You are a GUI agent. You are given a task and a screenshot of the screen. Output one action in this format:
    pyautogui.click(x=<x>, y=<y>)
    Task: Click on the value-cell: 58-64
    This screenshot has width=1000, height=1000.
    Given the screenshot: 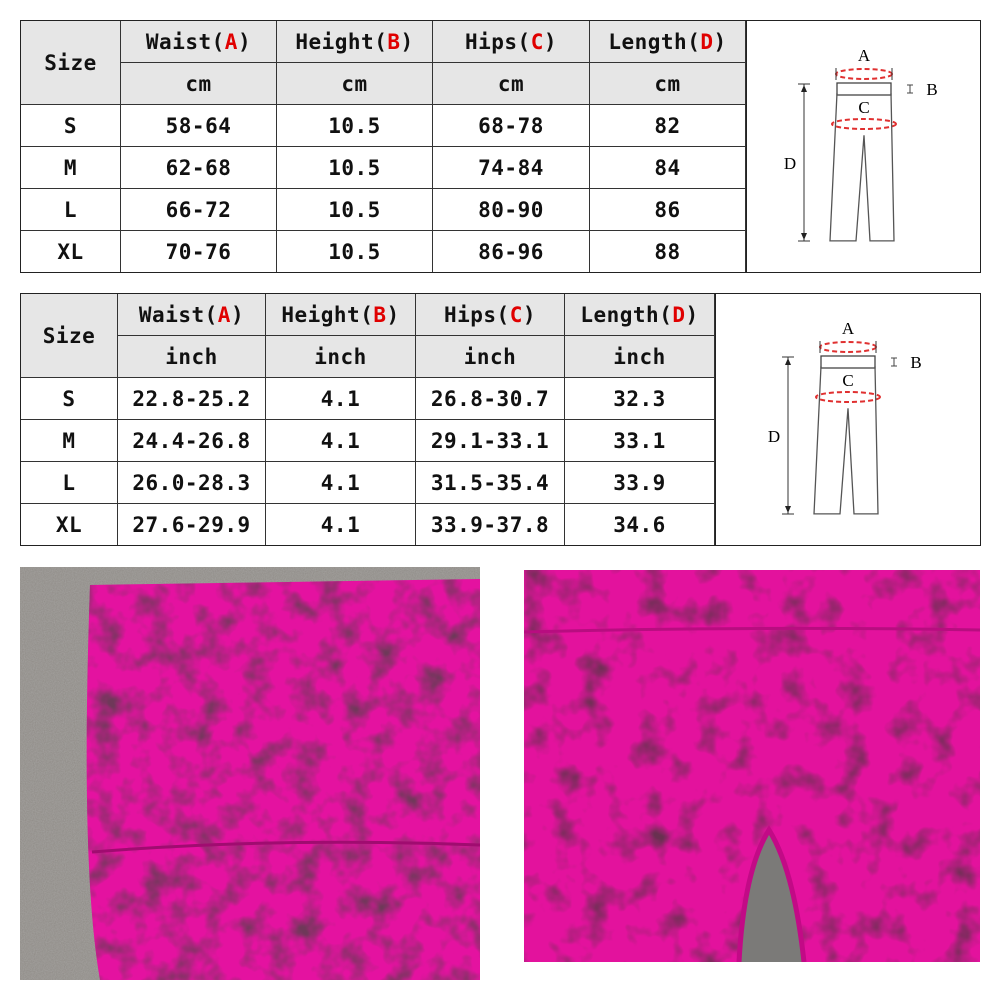 What is the action you would take?
    pyautogui.click(x=199, y=126)
    